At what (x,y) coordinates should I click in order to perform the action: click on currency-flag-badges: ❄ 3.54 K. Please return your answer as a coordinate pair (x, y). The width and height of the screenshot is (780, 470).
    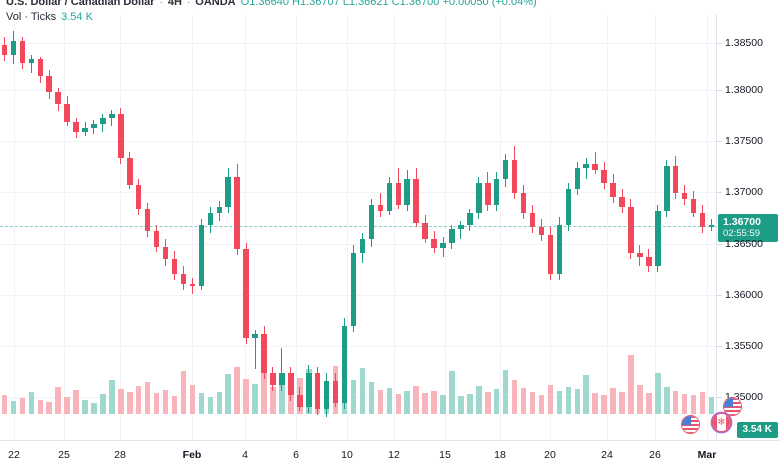
    Looking at the image, I should click on (720, 417).